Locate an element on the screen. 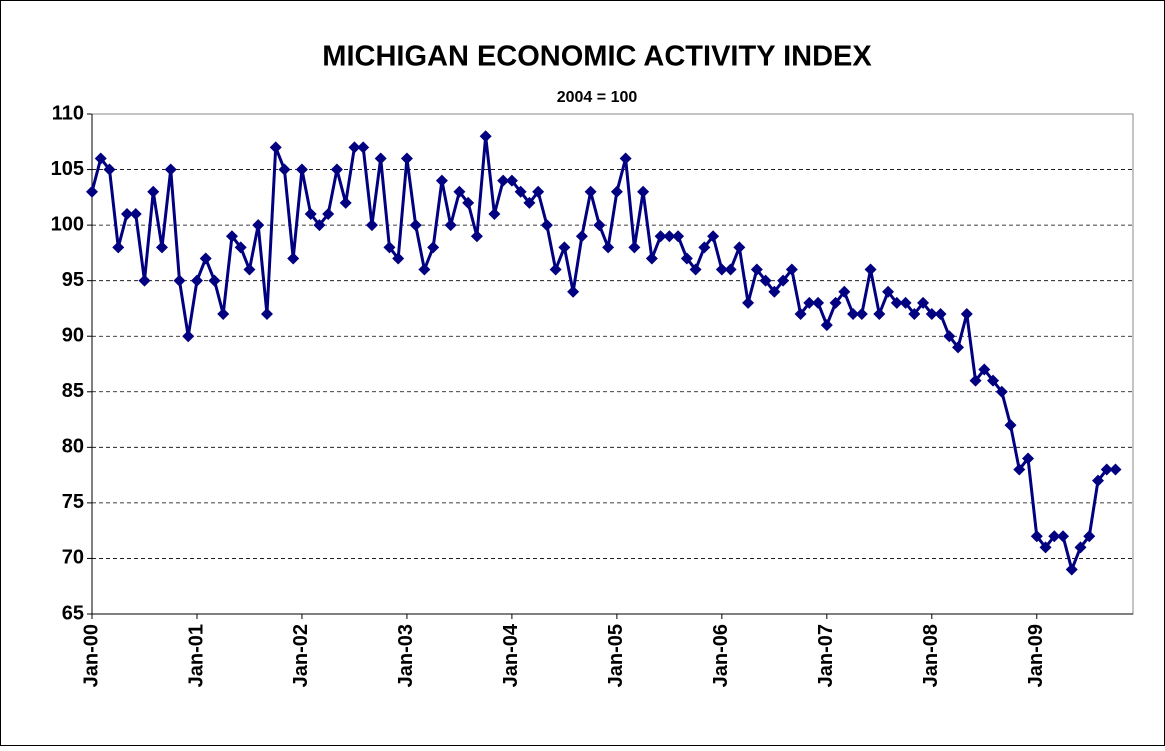 Image resolution: width=1165 pixels, height=751 pixels. y-tick-label: 85 is located at coordinates (73, 391).